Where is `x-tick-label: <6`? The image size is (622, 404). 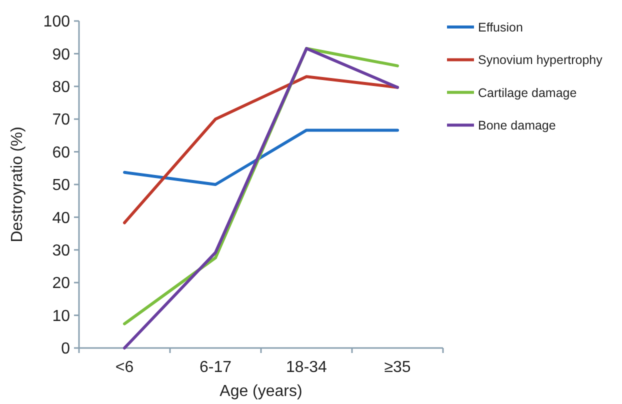 x-tick-label: <6 is located at coordinates (124, 367).